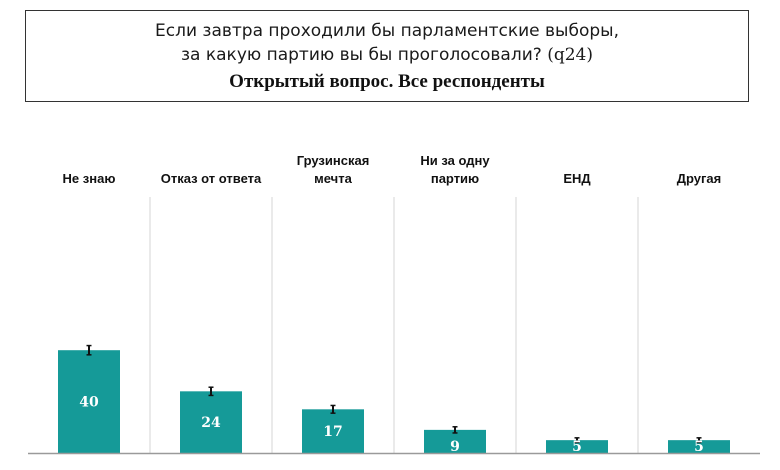  I want to click on chart-subtitle: Открытый вопрос. Все респонденты, so click(387, 81).